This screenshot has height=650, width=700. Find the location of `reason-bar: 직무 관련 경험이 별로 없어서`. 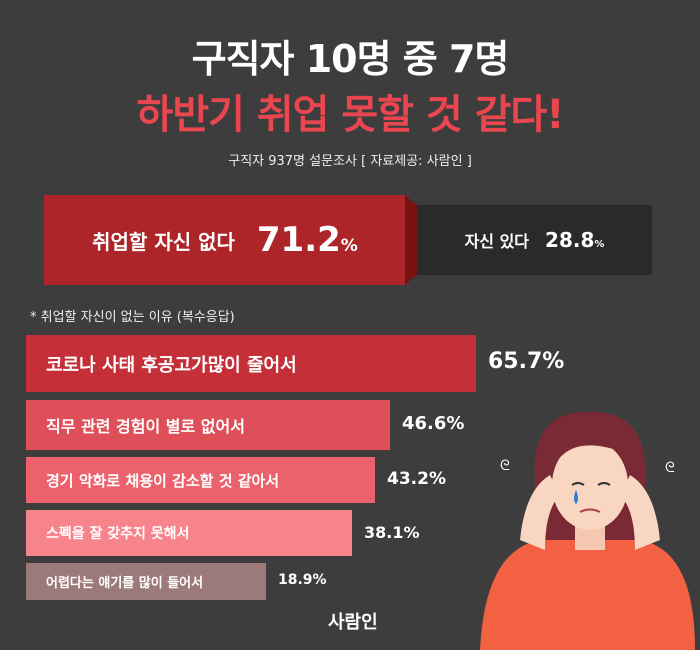

reason-bar: 직무 관련 경험이 별로 없어서 is located at coordinates (208, 425).